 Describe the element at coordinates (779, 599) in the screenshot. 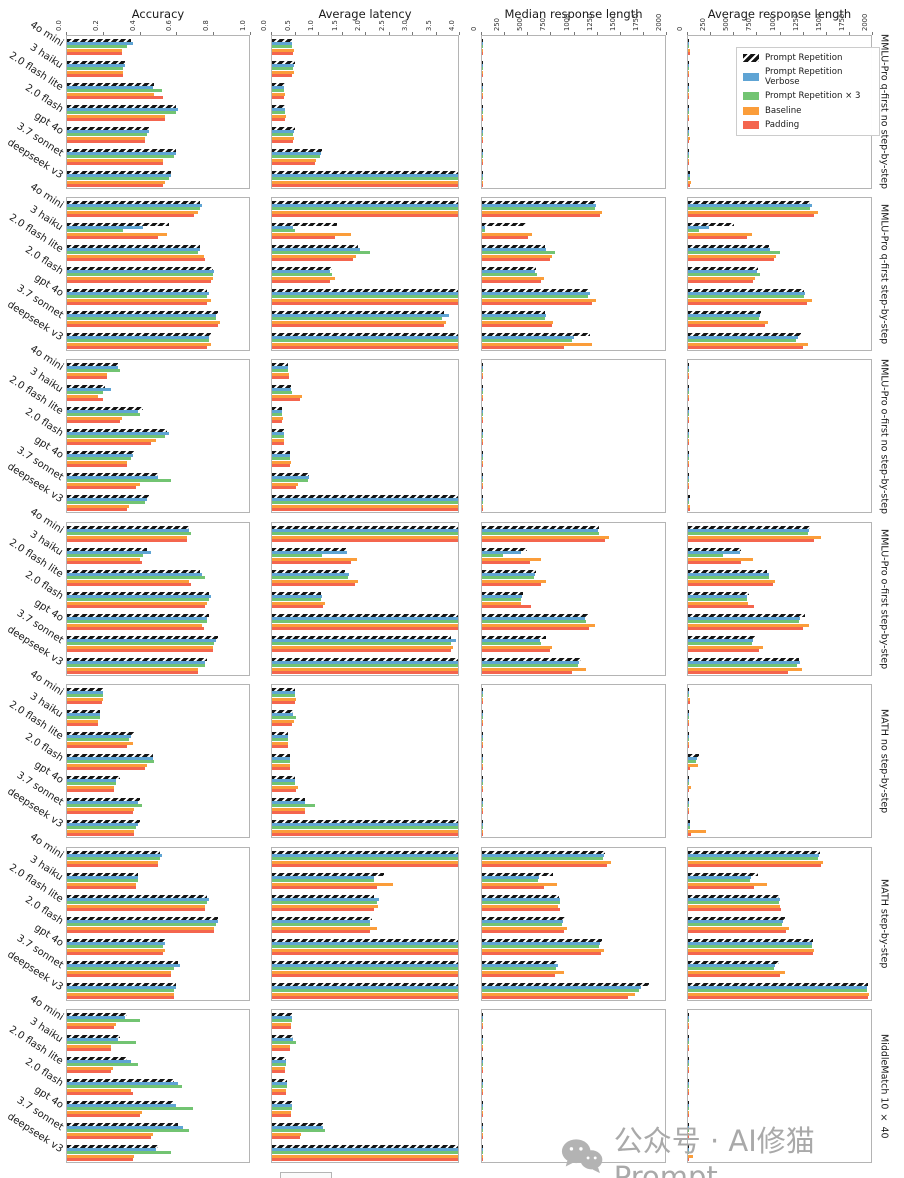

I see `plot-avg_len-row4` at that location.